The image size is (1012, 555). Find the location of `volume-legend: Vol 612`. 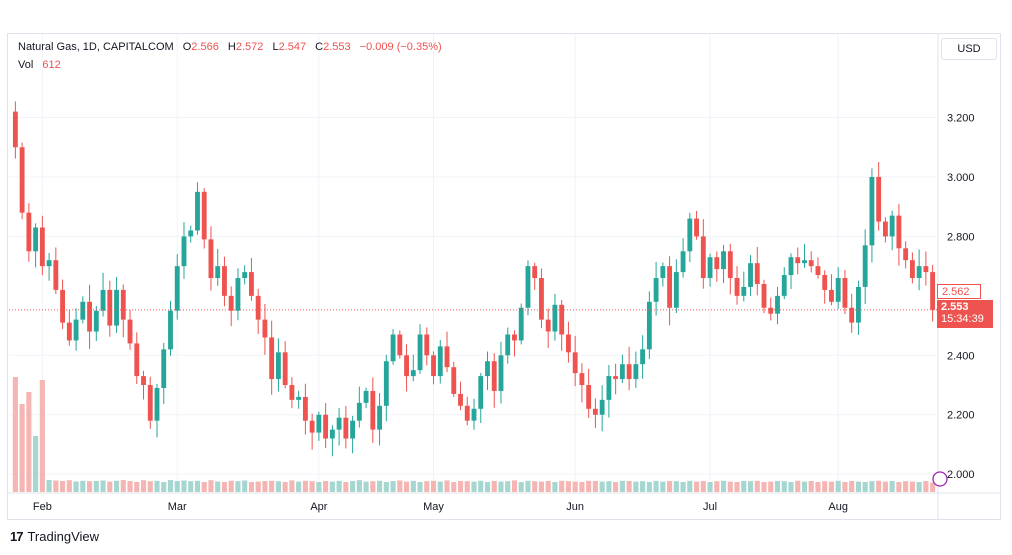

volume-legend: Vol 612 is located at coordinates (39, 65).